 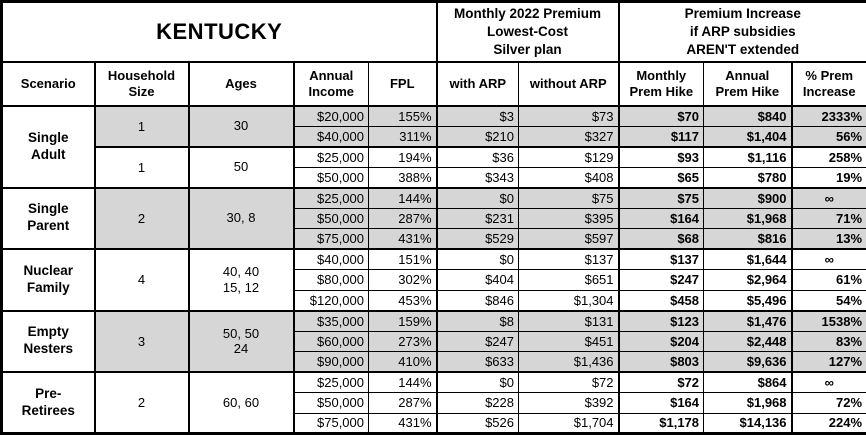 What do you see at coordinates (141, 125) in the screenshot?
I see `household-size-cell: 1` at bounding box center [141, 125].